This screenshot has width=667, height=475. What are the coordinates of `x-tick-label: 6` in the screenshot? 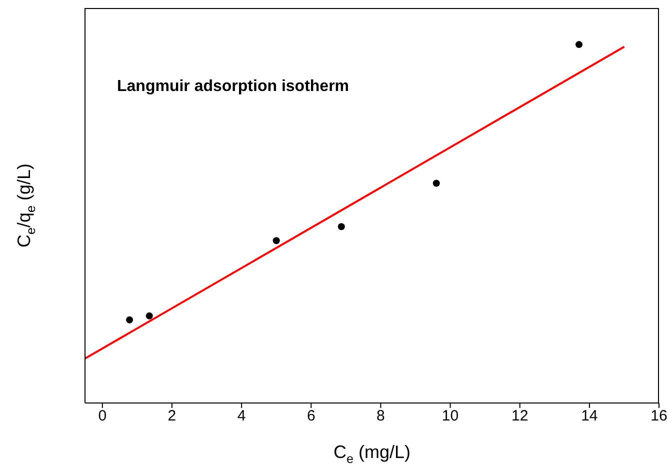 It's located at (311, 416).